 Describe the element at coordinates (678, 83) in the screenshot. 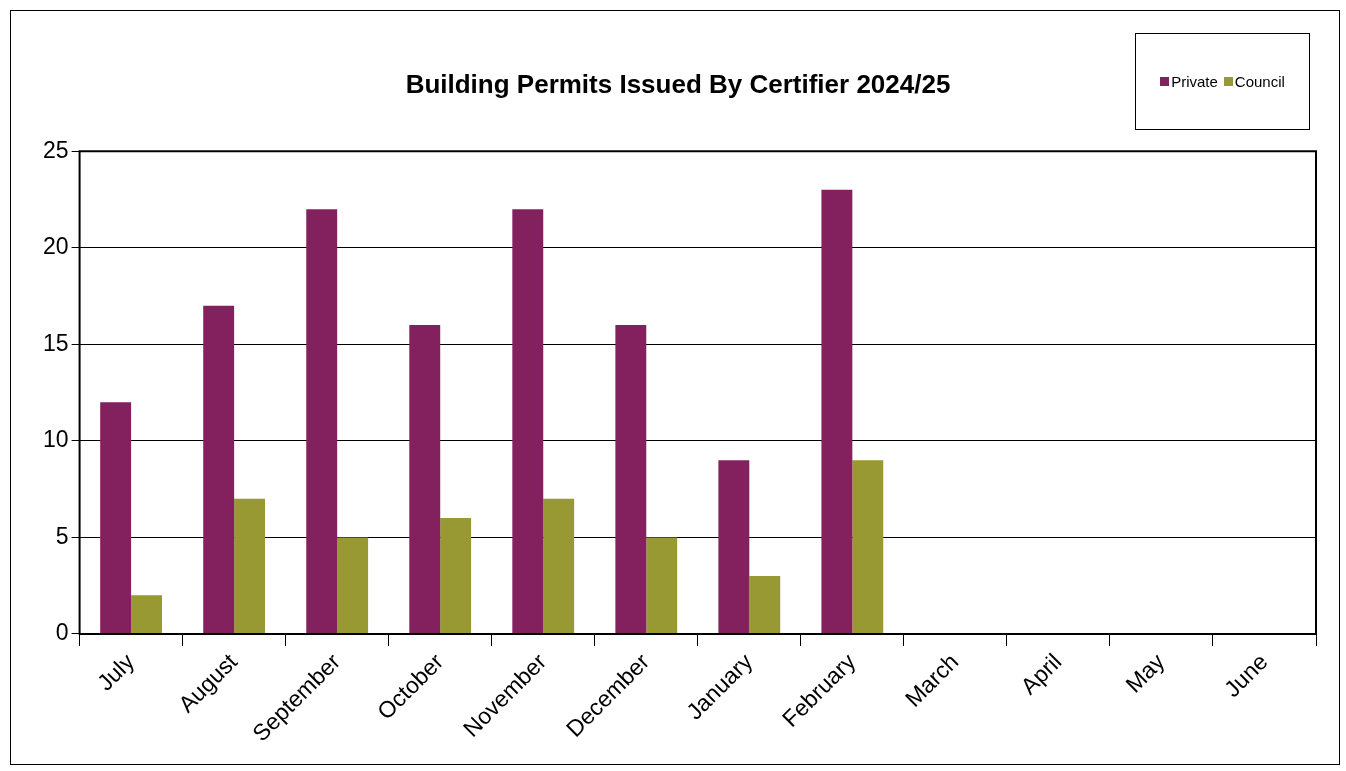

I see `chart-title: Building Permits Issued By Certifier 2024/25` at that location.